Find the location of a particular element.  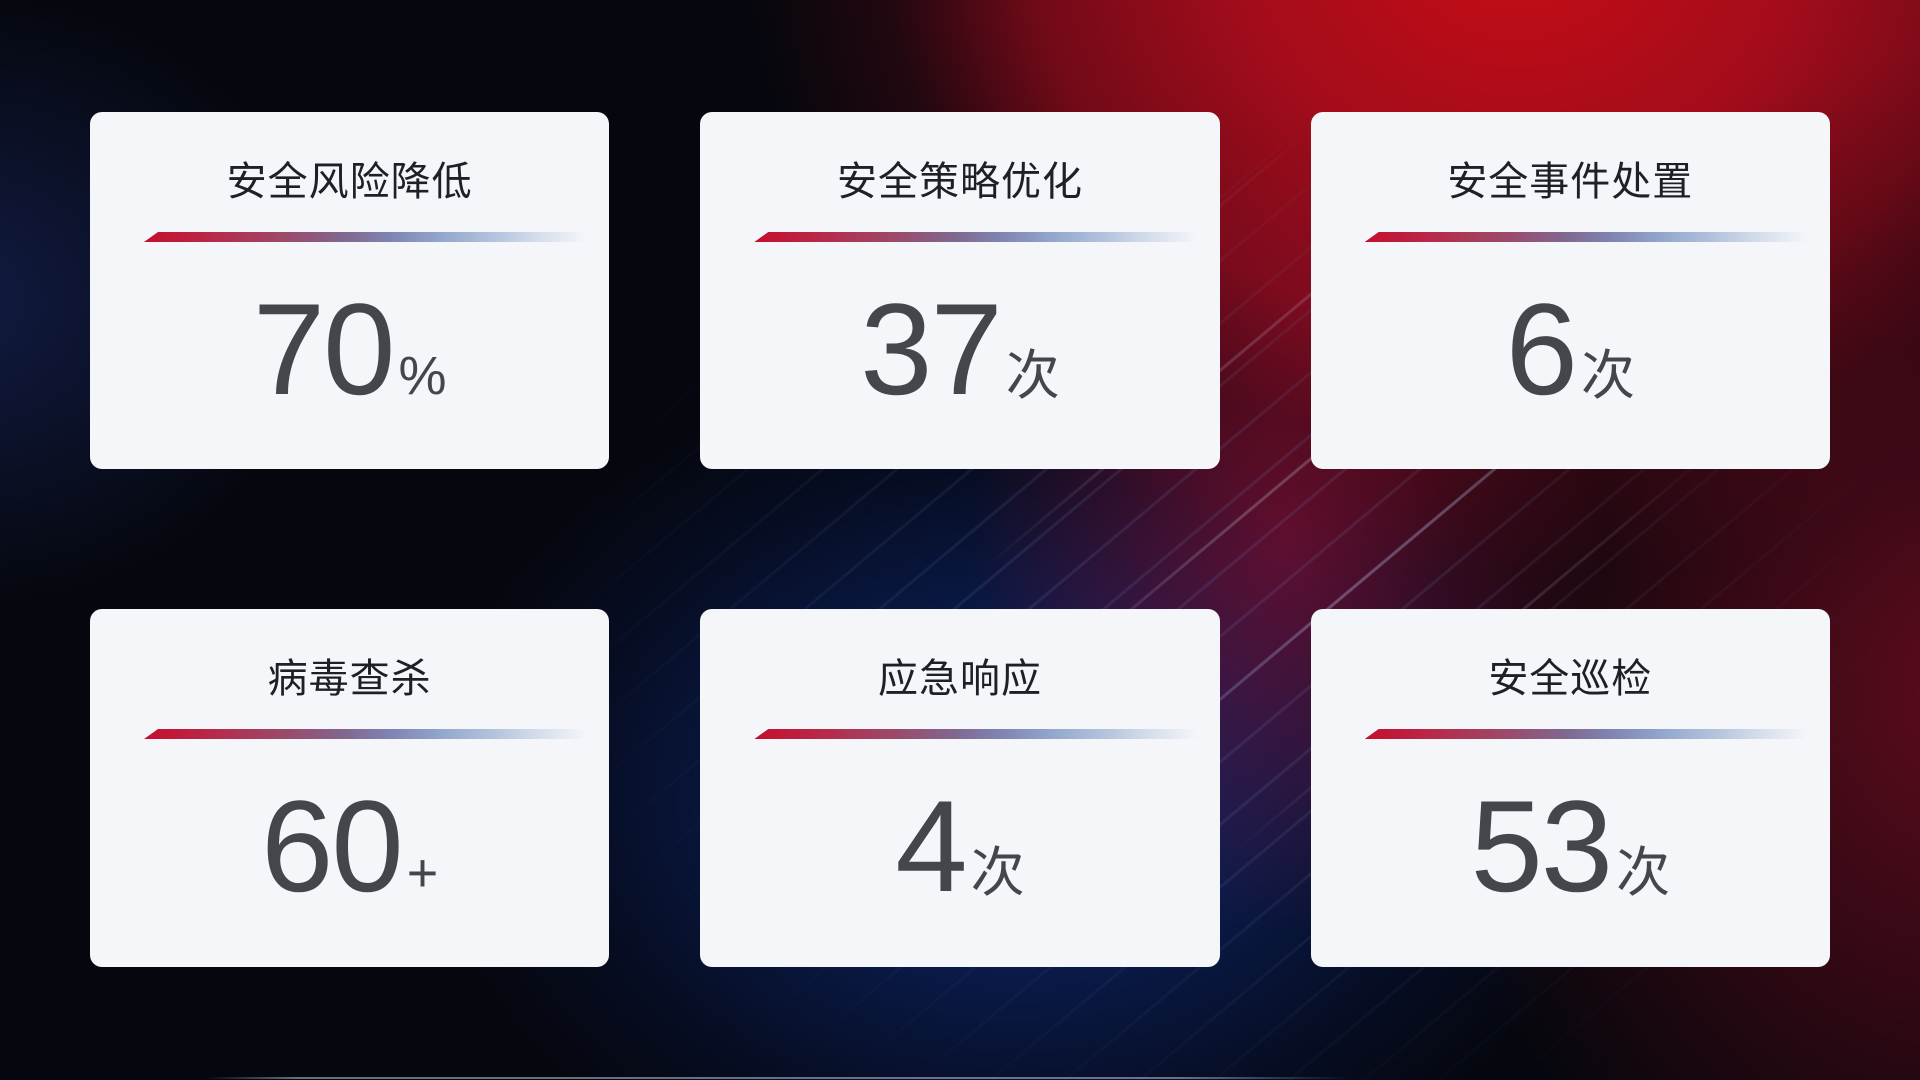

background-bottom-horizon-line is located at coordinates (777, 1078).